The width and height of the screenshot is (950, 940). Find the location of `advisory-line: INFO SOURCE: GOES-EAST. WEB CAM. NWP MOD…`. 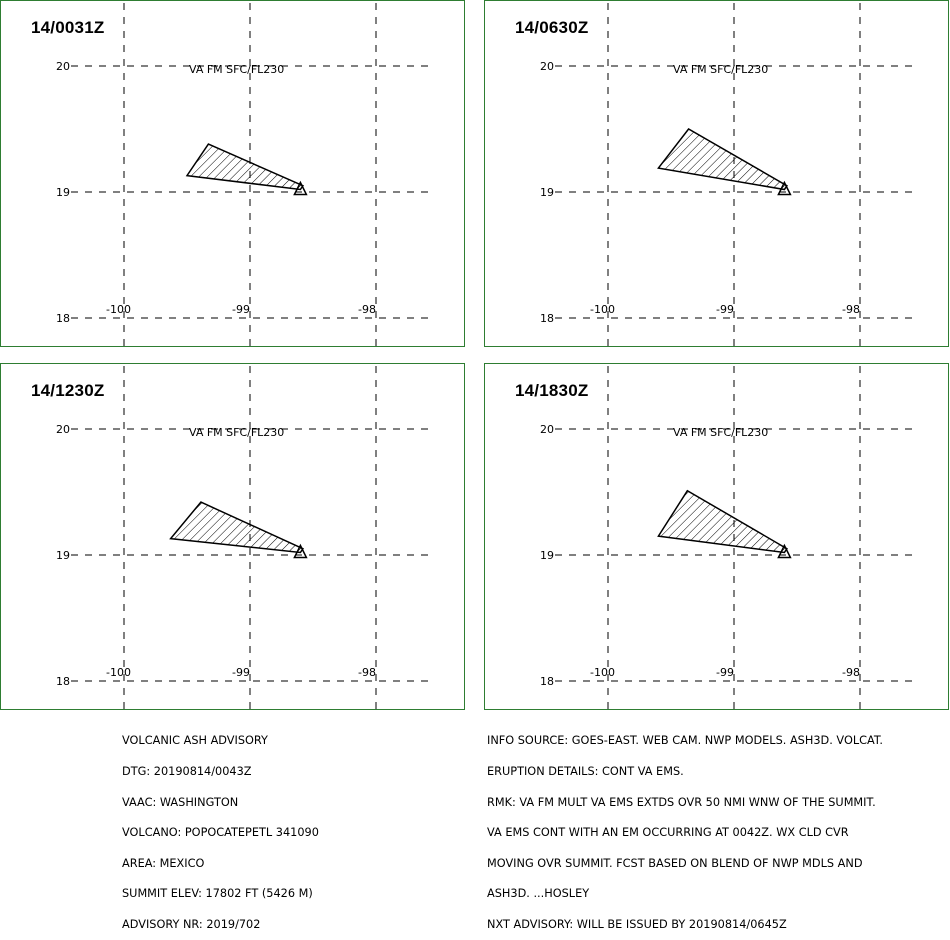

advisory-line: INFO SOURCE: GOES-EAST. WEB CAM. NWP MOD… is located at coordinates (685, 741).